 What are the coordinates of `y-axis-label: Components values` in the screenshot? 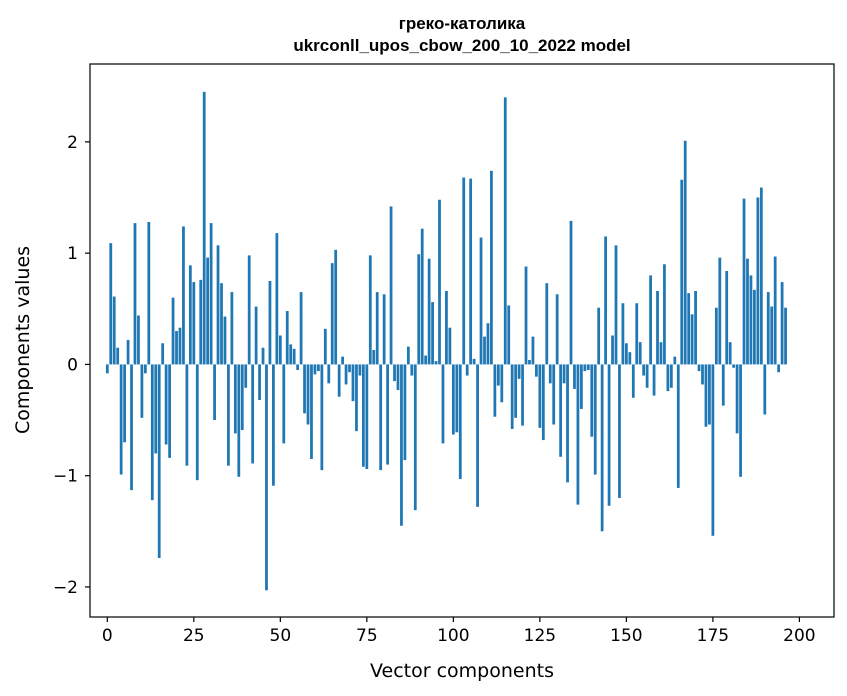 It's located at (23, 340).